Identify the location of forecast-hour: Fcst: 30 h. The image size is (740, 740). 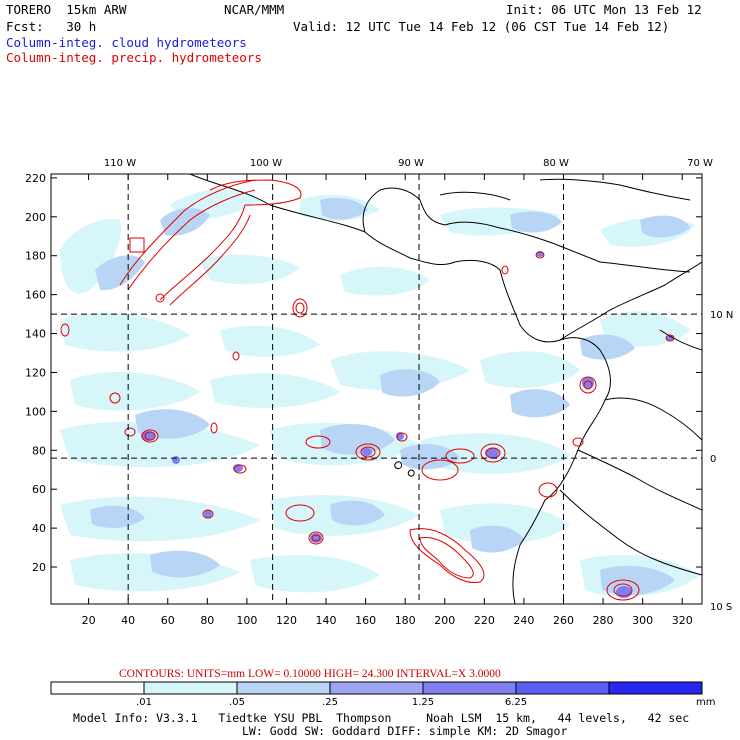
(51, 26).